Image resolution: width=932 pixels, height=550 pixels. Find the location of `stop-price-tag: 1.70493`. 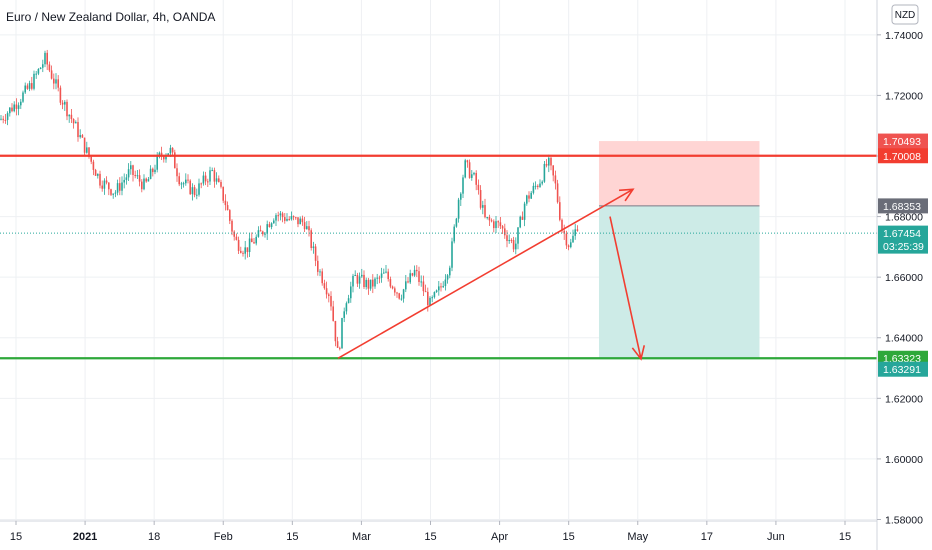

stop-price-tag: 1.70493 is located at coordinates (903, 141).